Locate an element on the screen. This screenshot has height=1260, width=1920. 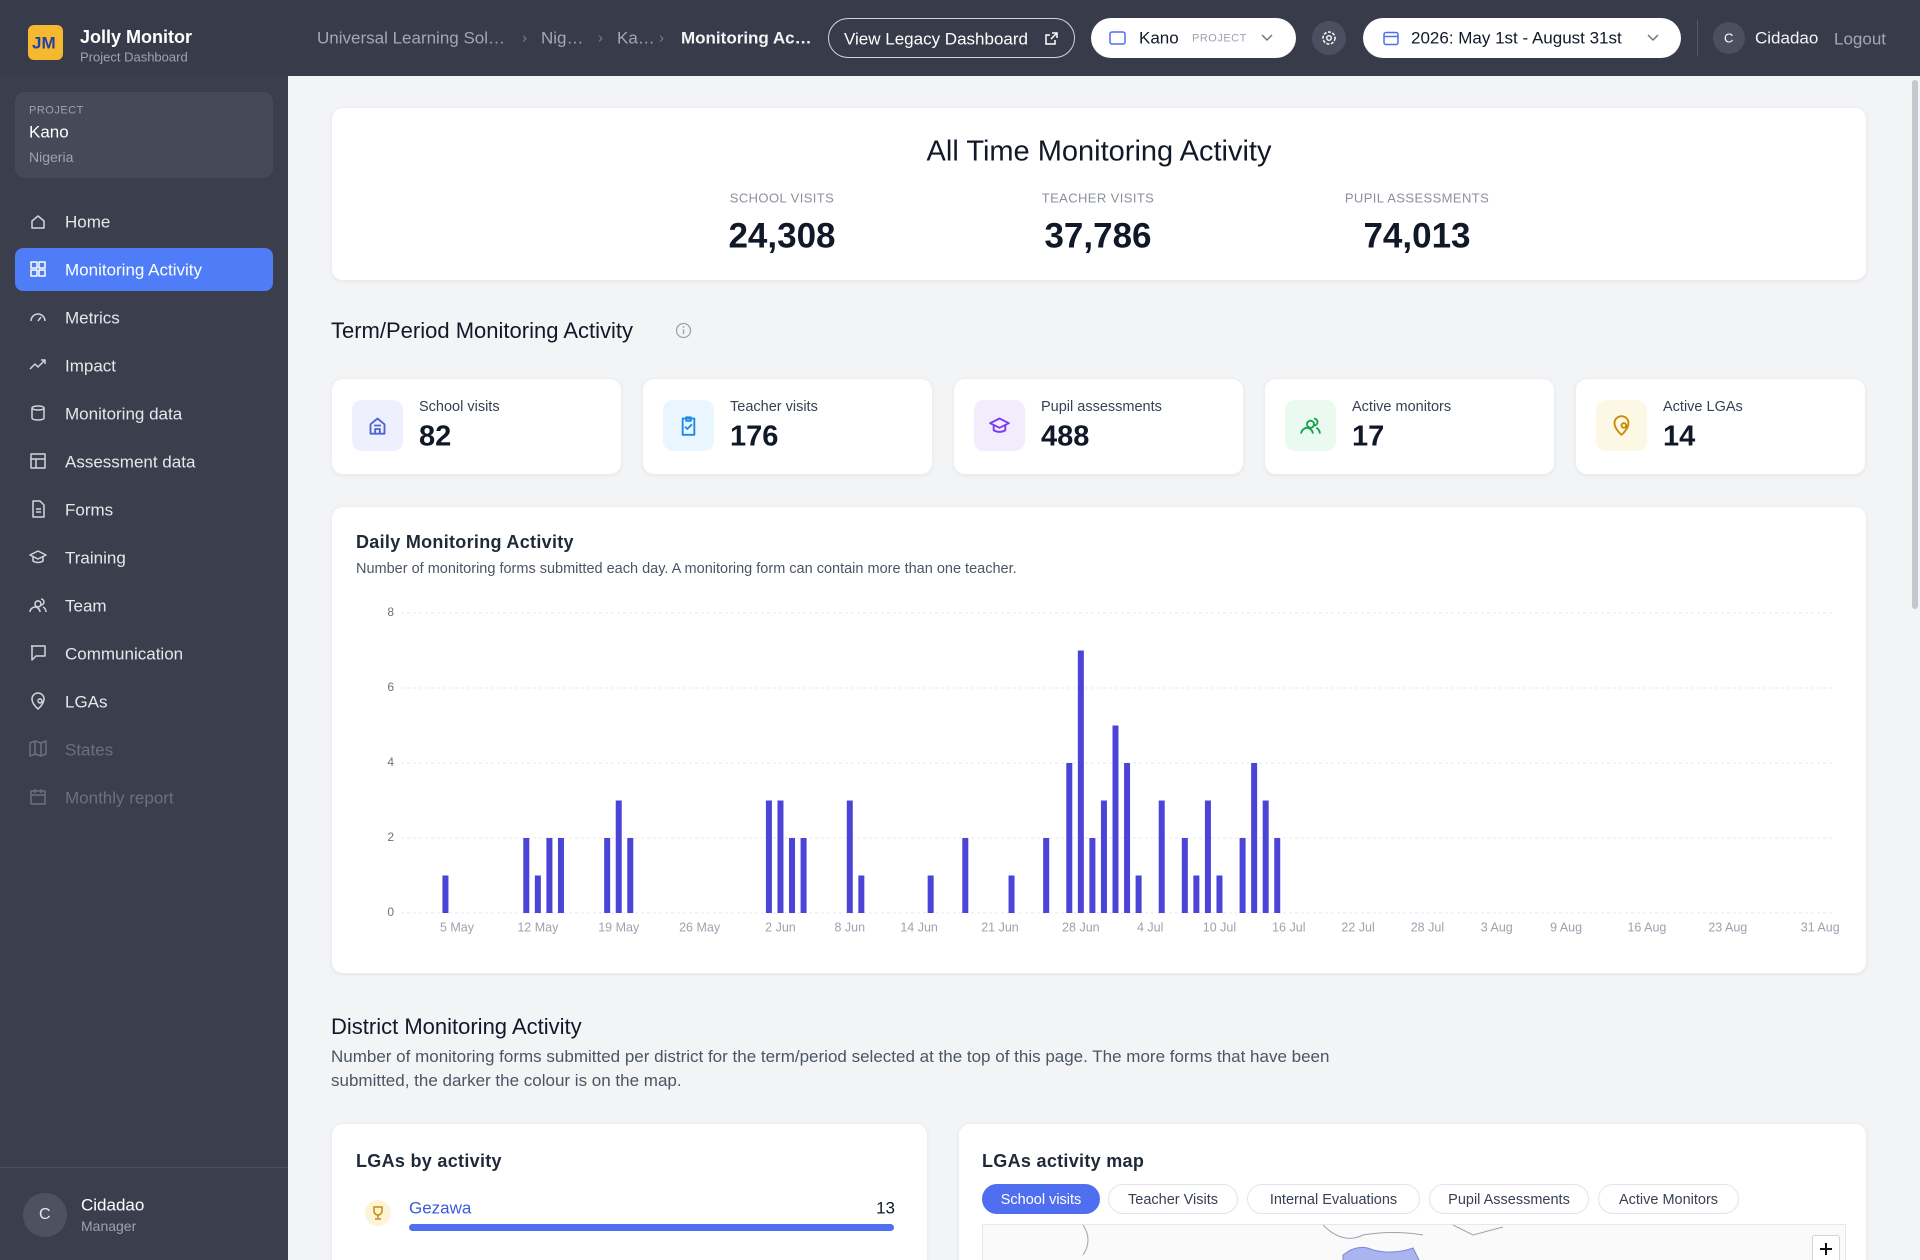
user-role: Manager is located at coordinates (109, 1226).